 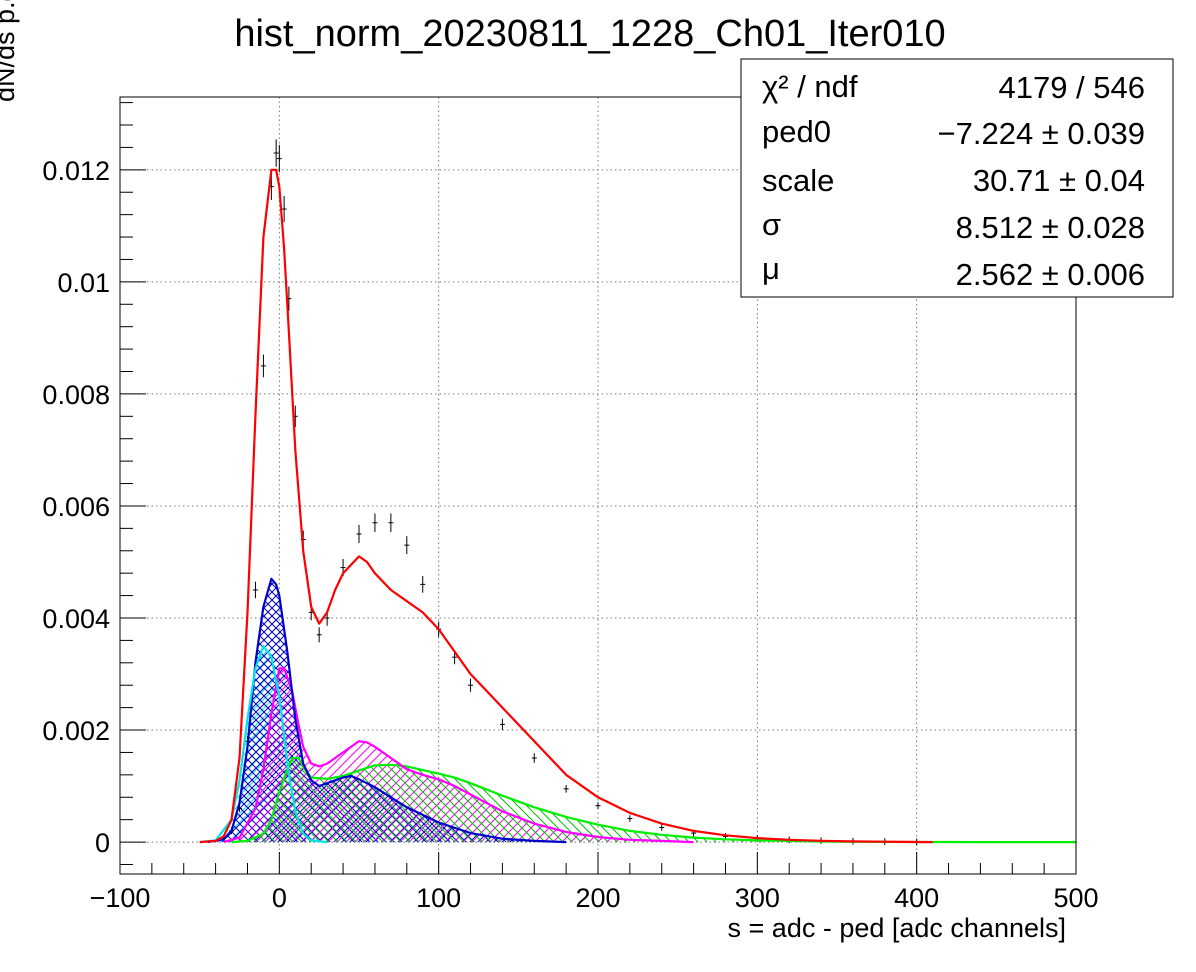 I want to click on x-tick-label: 100, so click(x=438, y=898).